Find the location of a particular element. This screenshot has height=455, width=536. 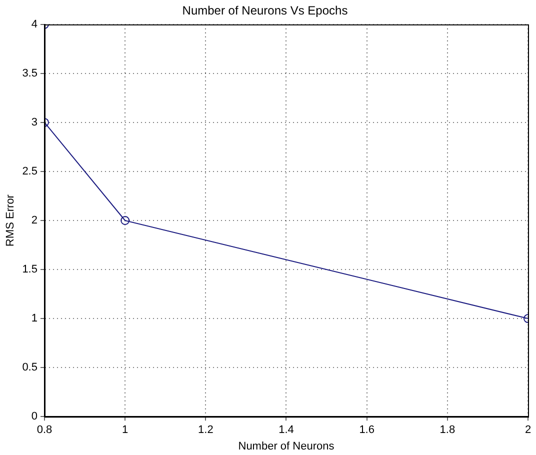

y-tick-label: 2.5 is located at coordinates (30, 172).